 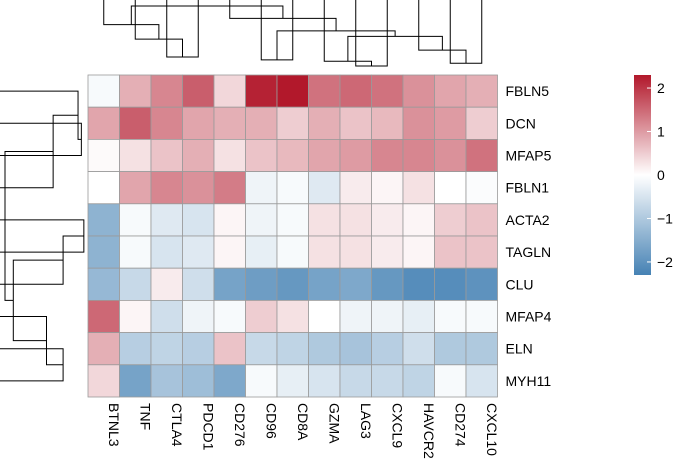 I want to click on row-label: TAGLN, so click(x=529, y=252).